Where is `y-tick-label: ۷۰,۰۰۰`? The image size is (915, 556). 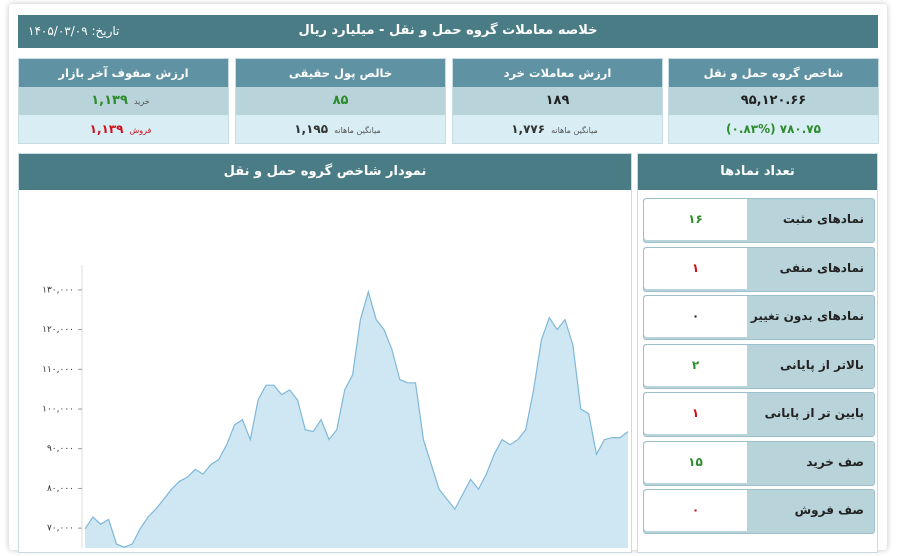
y-tick-label: ۷۰,۰۰۰ is located at coordinates (60, 529).